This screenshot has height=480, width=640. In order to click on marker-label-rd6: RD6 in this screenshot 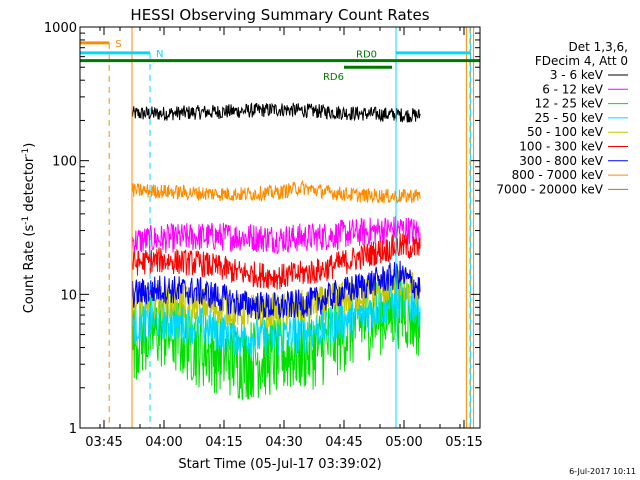, I will do `click(333, 77)`.